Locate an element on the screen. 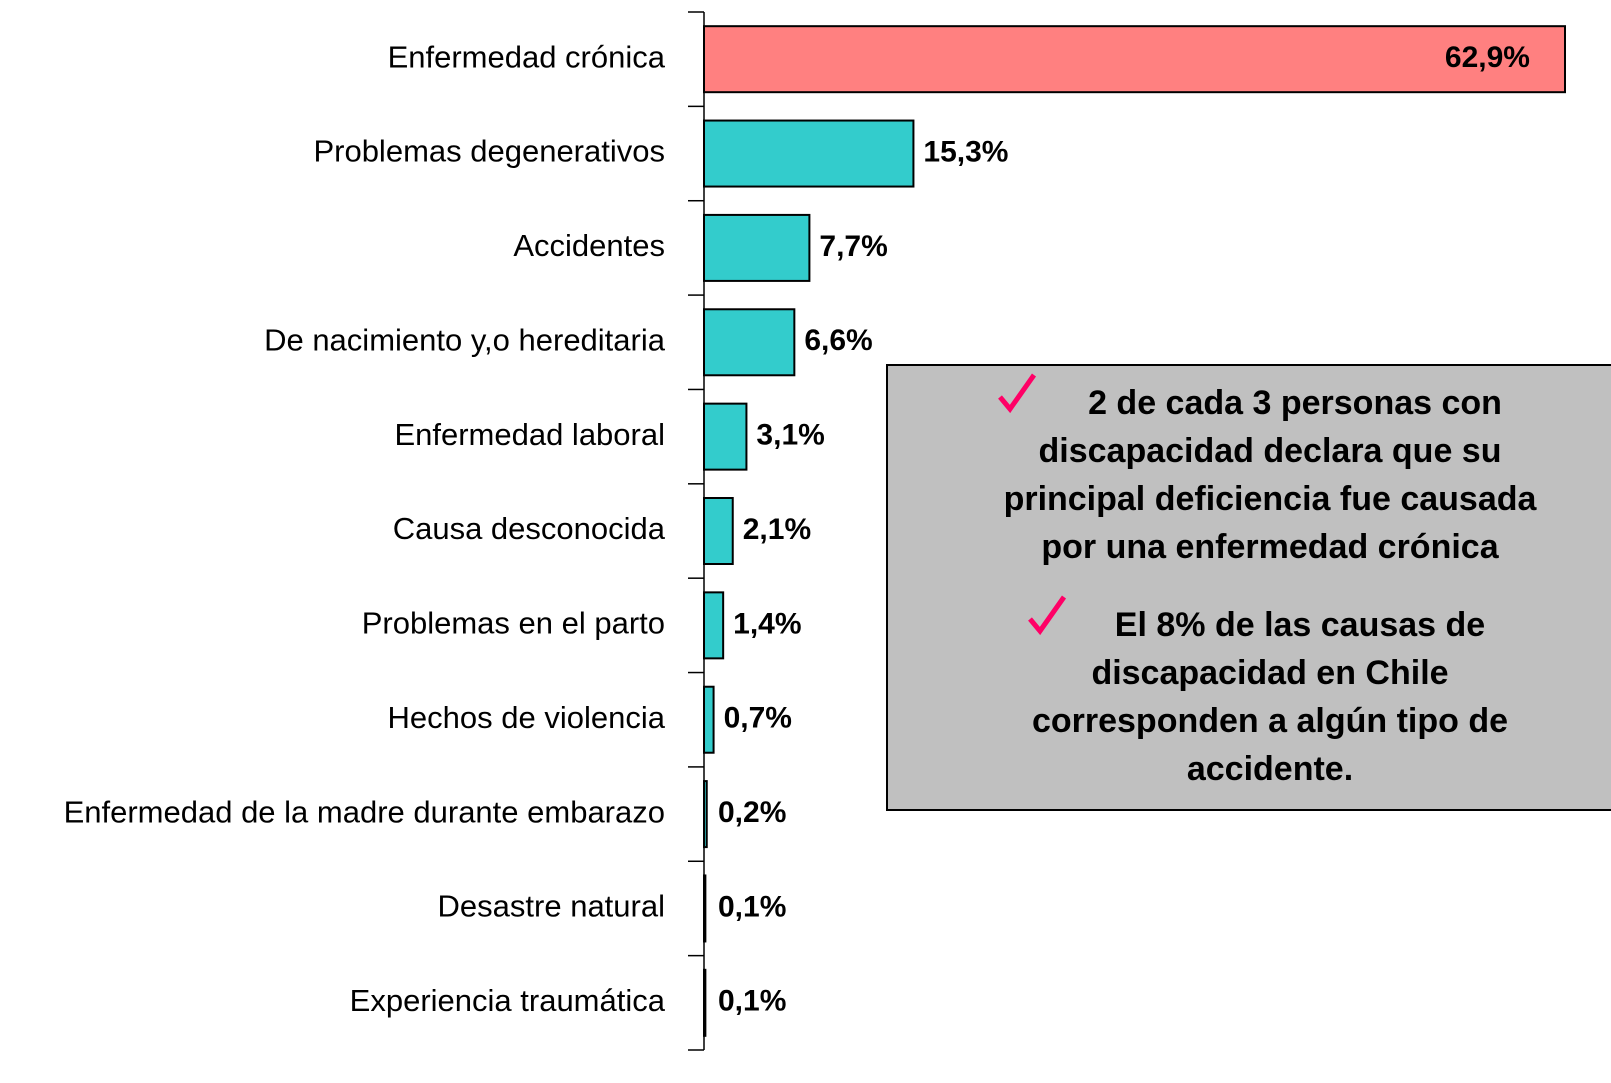 The image size is (1611, 1083). annotation-line: accidente. is located at coordinates (1270, 769).